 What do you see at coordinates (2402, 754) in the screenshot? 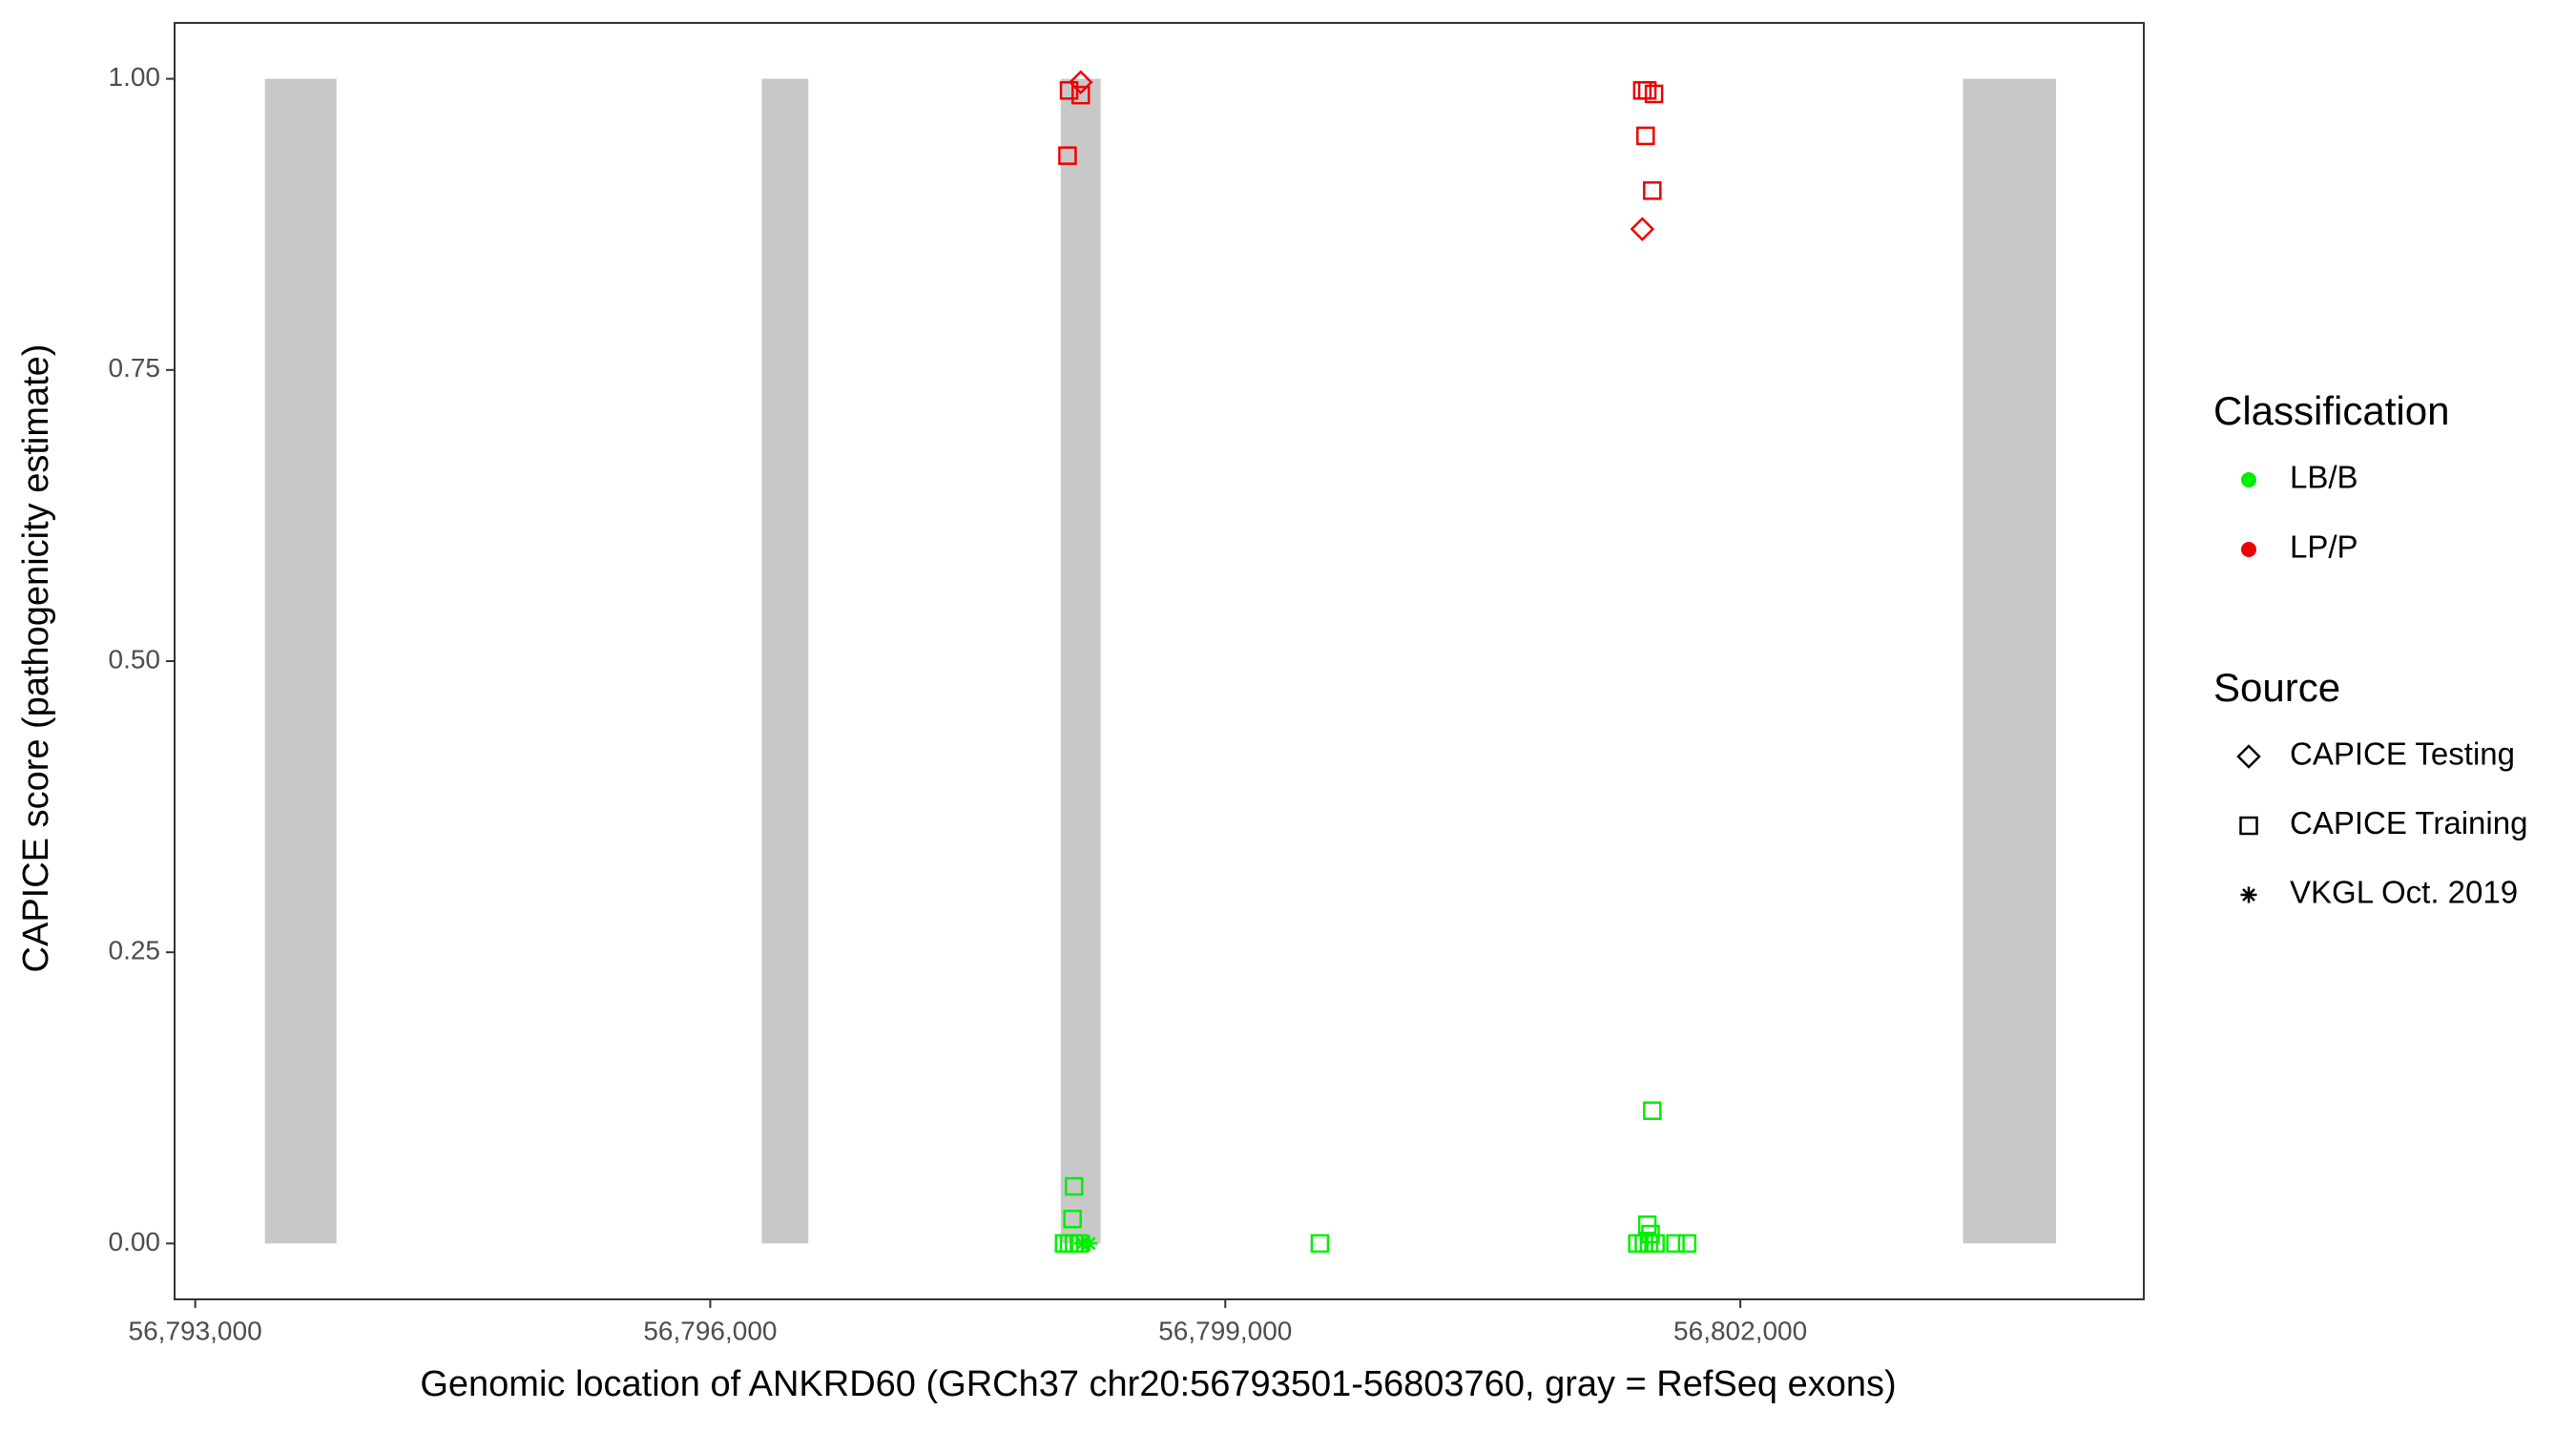
I see `legend-label: CAPICE Testing` at bounding box center [2402, 754].